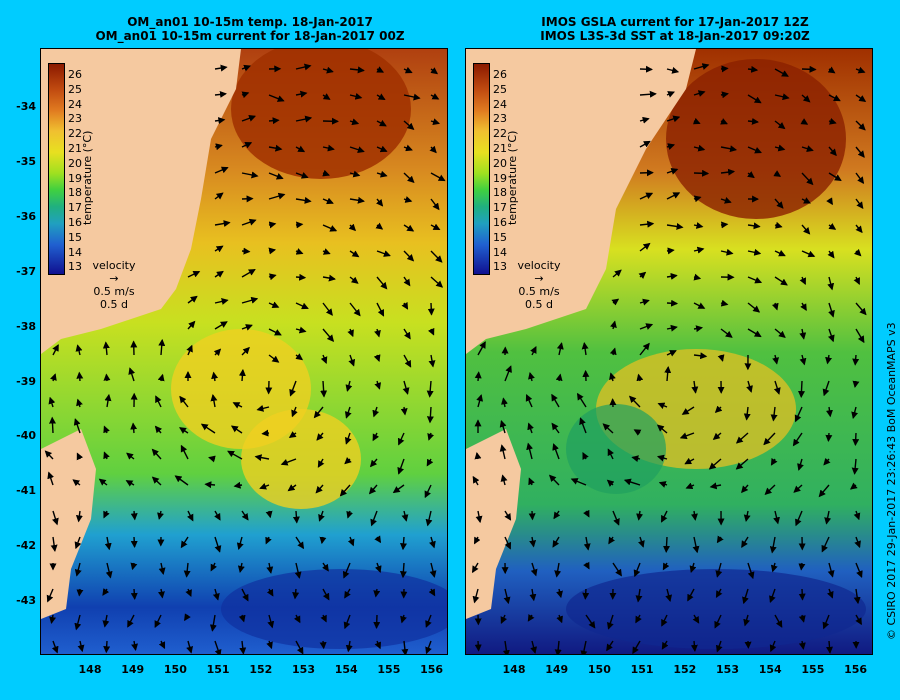 Image resolution: width=900 pixels, height=700 pixels. What do you see at coordinates (75, 119) in the screenshot?
I see `colorbar-tick-label: 23` at bounding box center [75, 119].